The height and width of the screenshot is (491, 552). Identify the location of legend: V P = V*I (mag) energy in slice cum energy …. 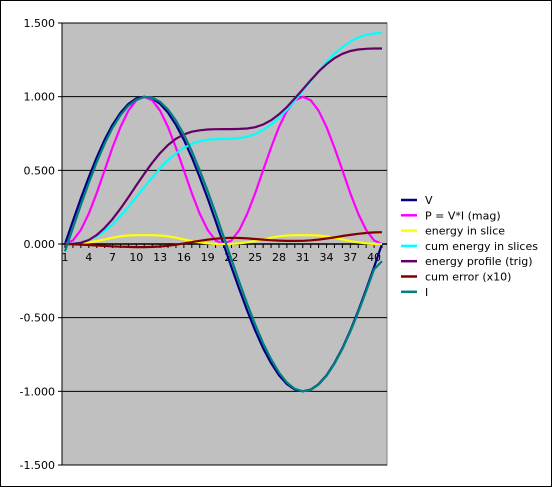
(469, 246).